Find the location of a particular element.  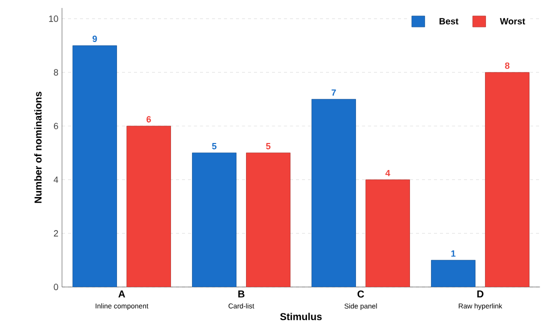

x-tick-label: C is located at coordinates (361, 294).